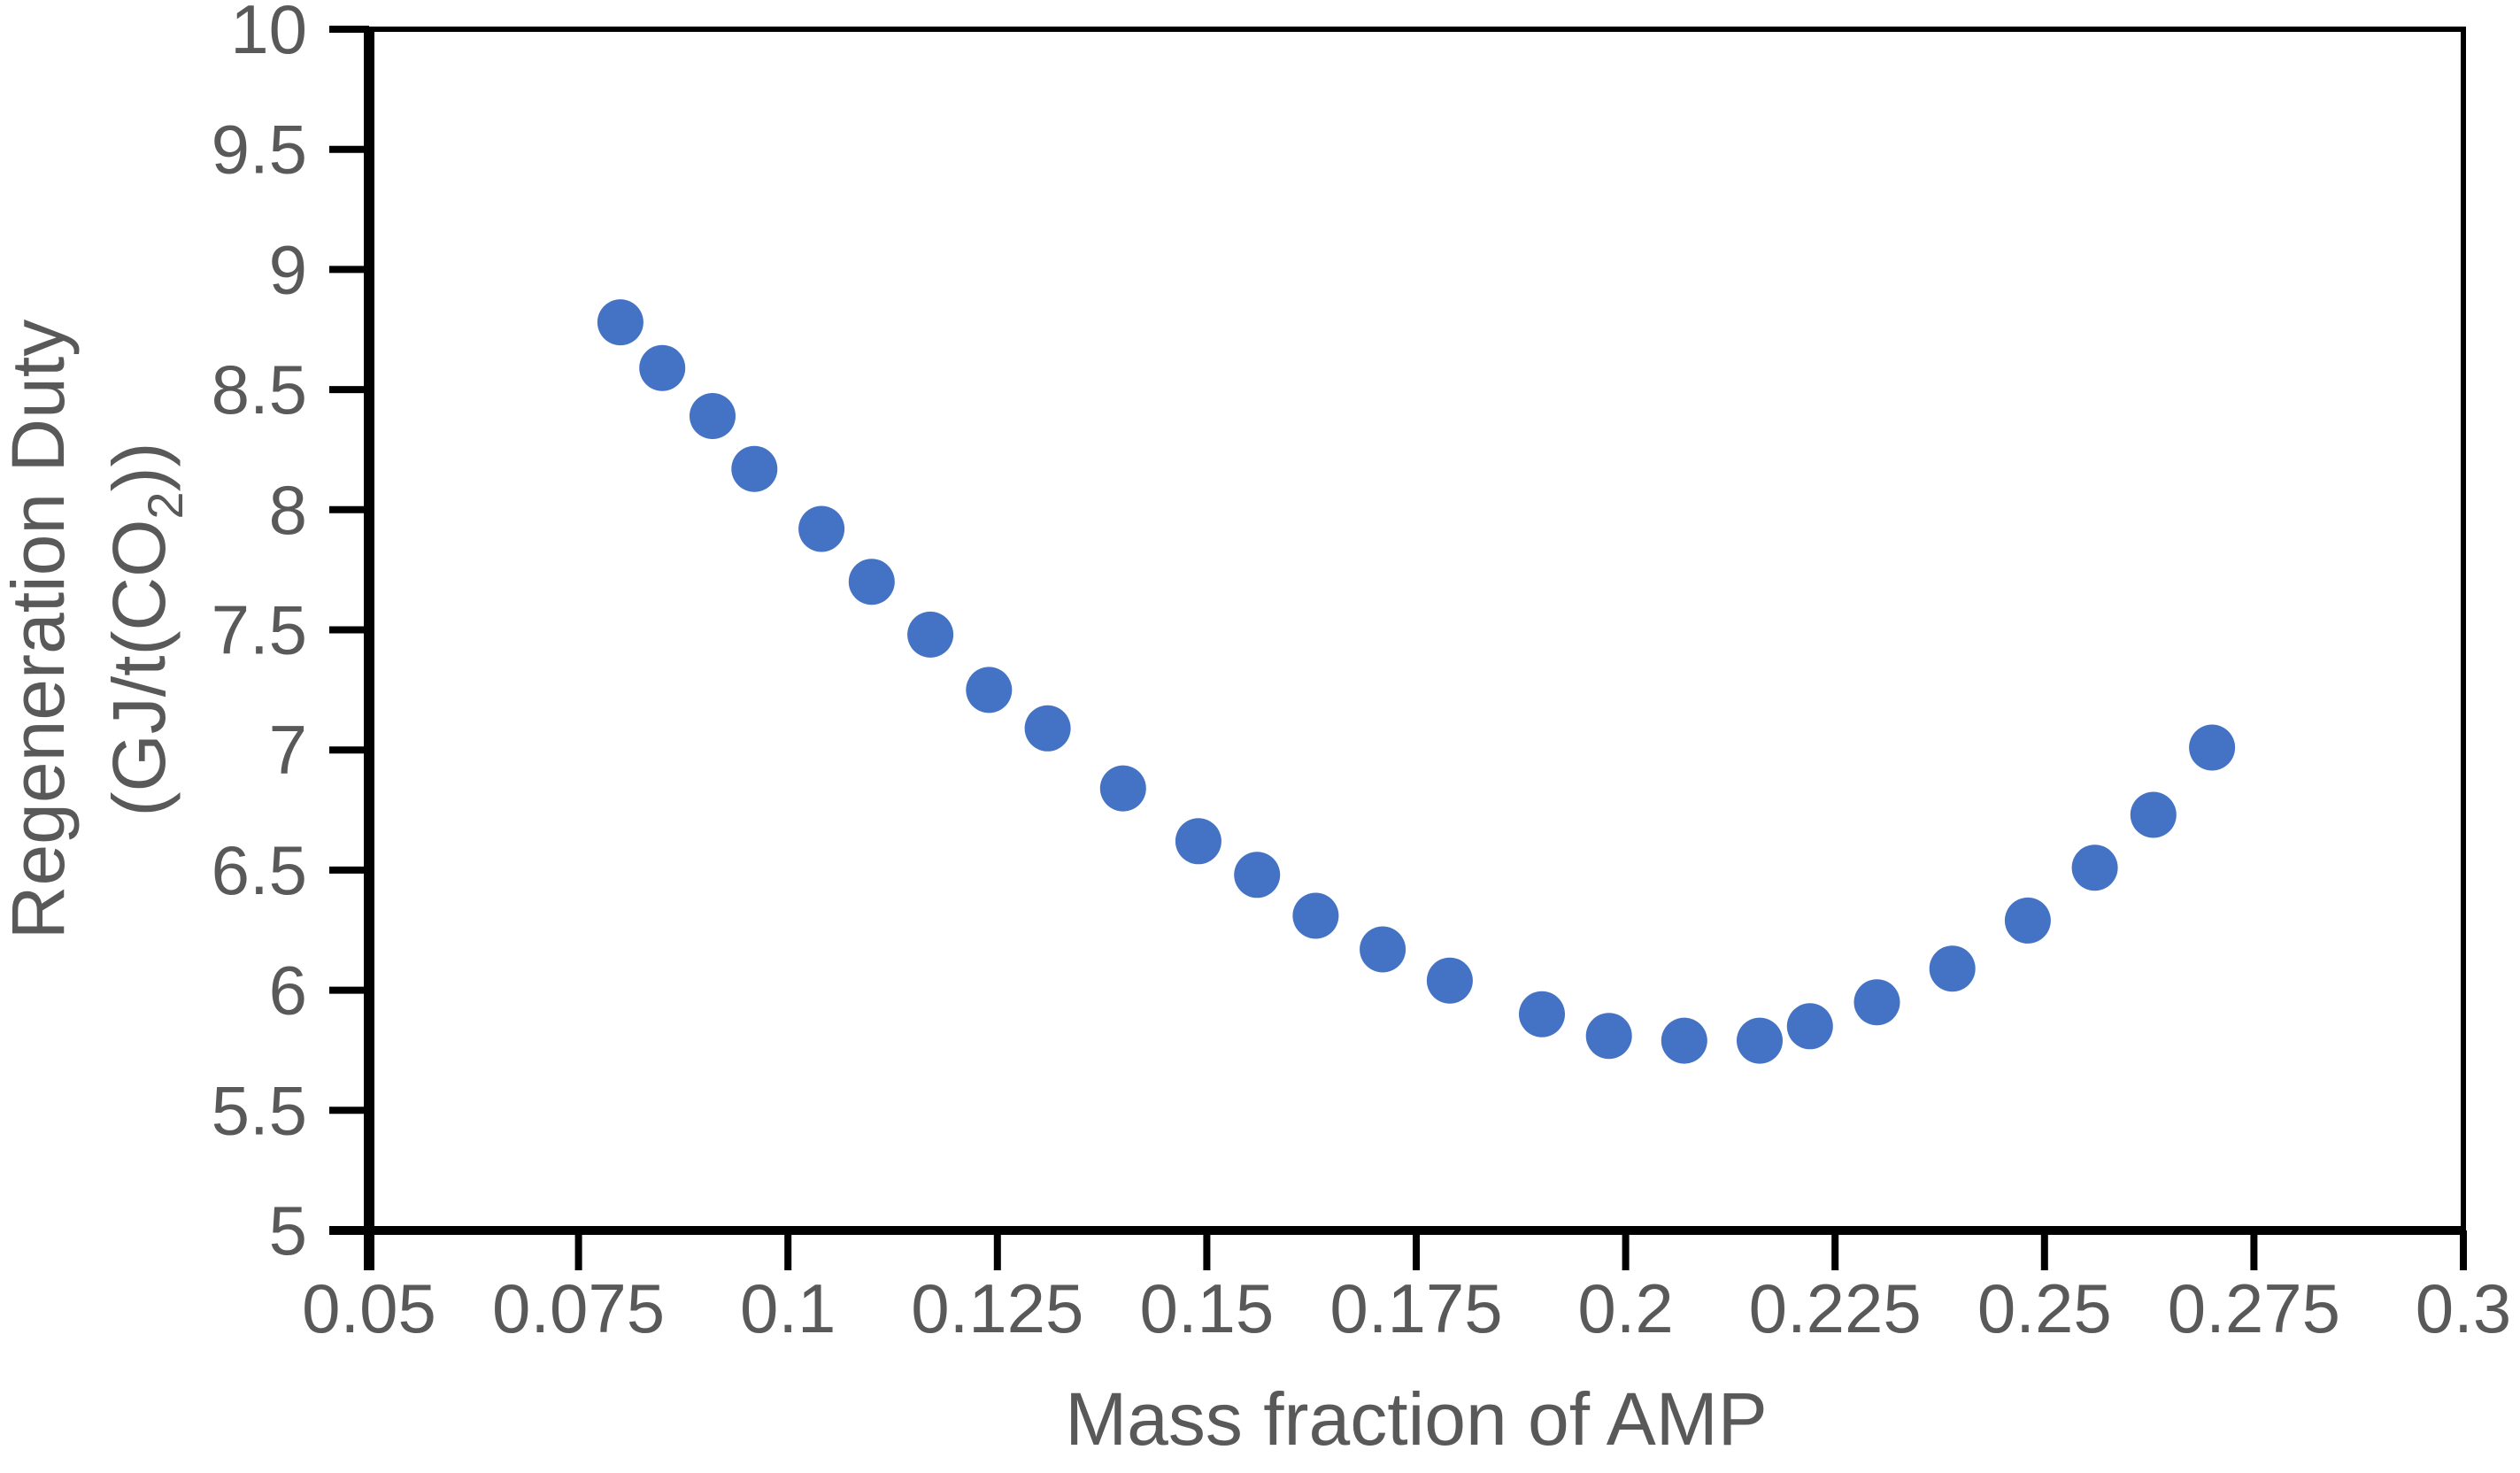 This screenshot has height=1473, width=2520. Describe the element at coordinates (369, 1308) in the screenshot. I see `x-tick-label: 0.05` at that location.